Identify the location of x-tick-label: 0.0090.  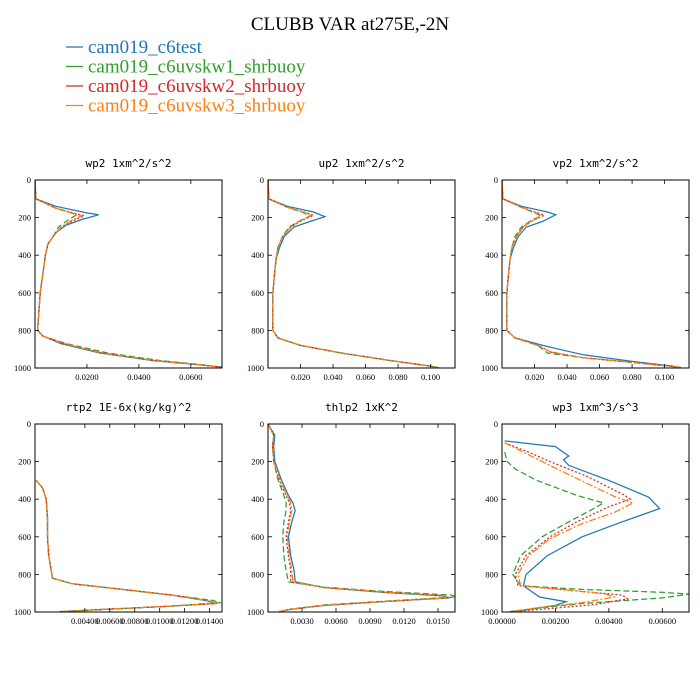
(369, 621).